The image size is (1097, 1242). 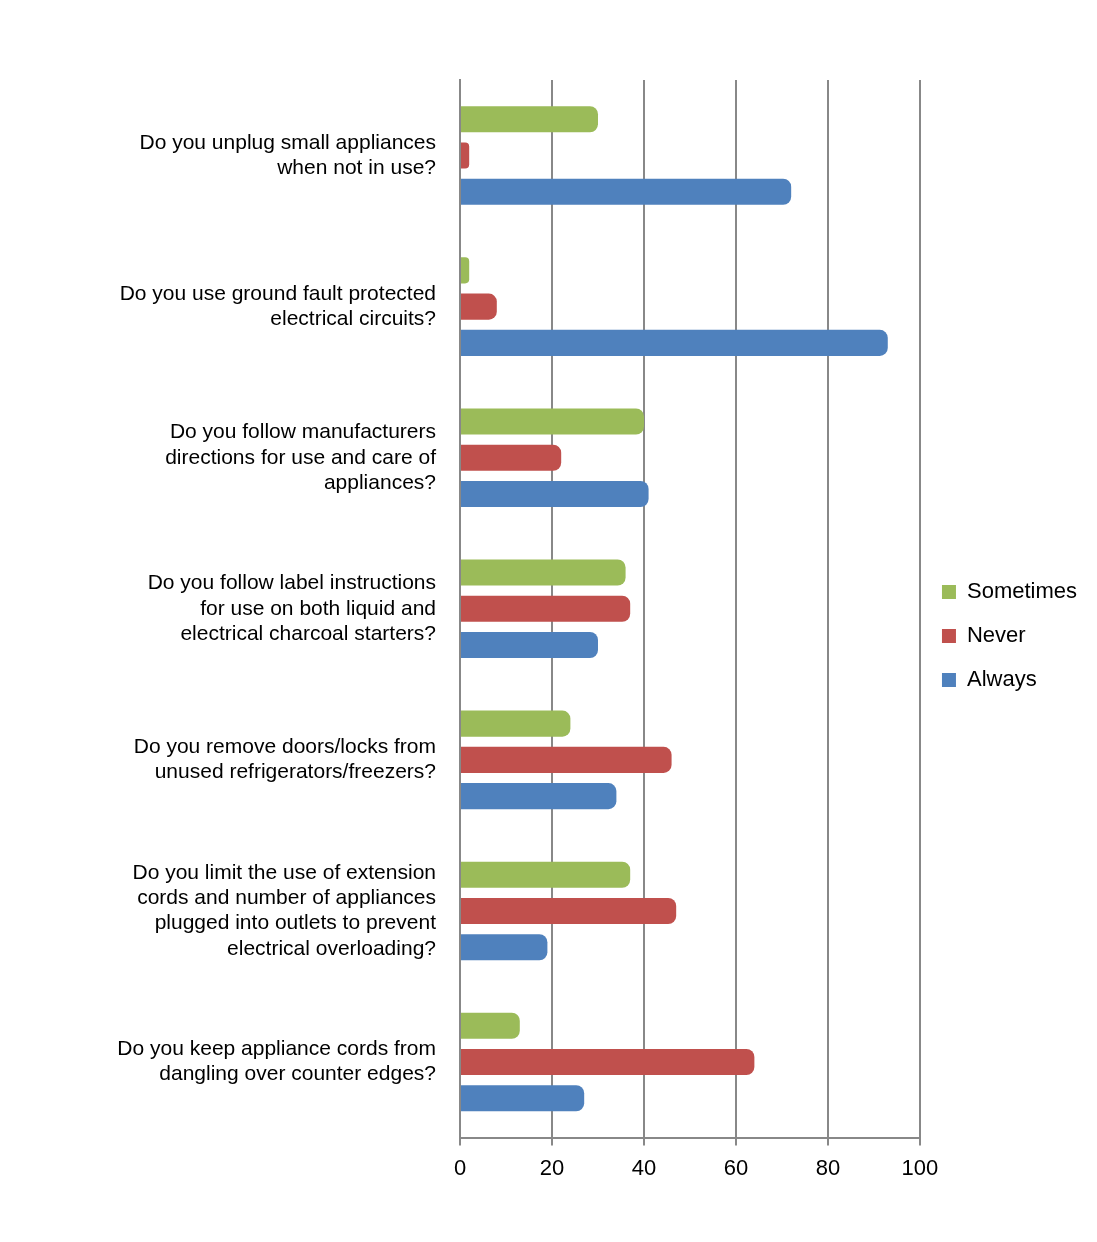 What do you see at coordinates (277, 305) in the screenshot?
I see `y-tick-label: Do you use ground fault protected electrical circuits?` at bounding box center [277, 305].